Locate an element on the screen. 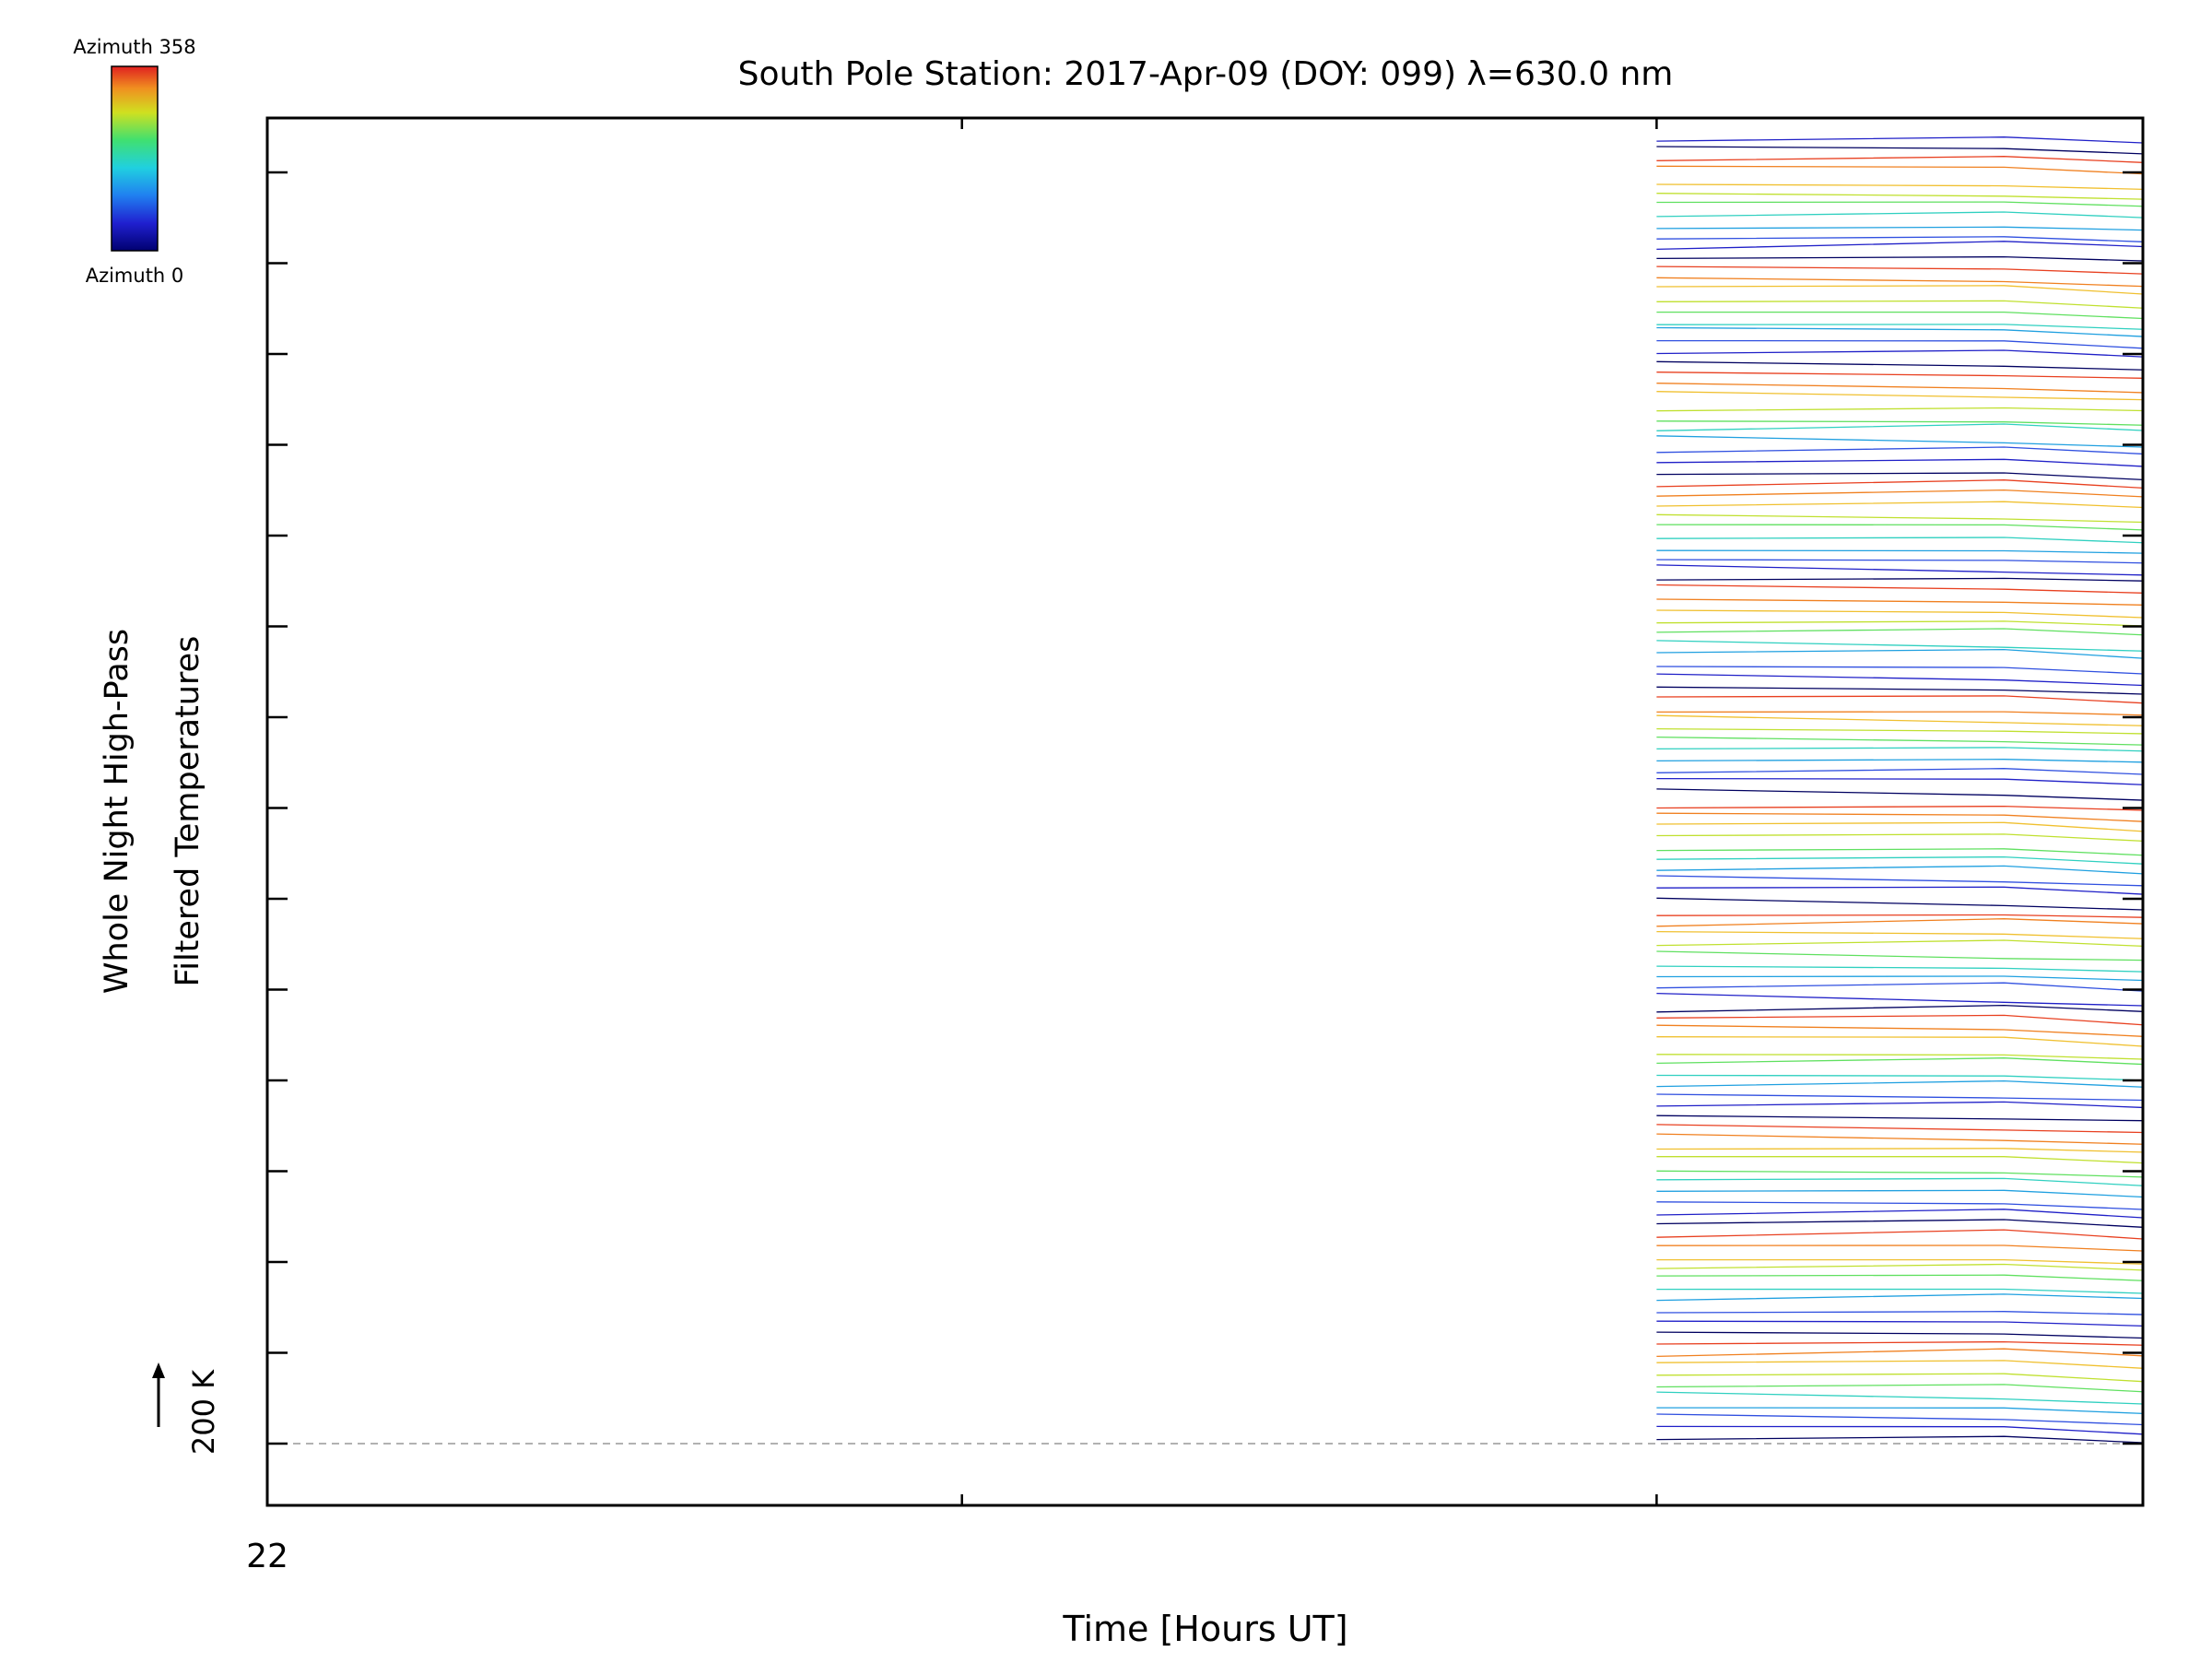 The width and height of the screenshot is (2212, 1663). scale-label: 200 K is located at coordinates (203, 1412).